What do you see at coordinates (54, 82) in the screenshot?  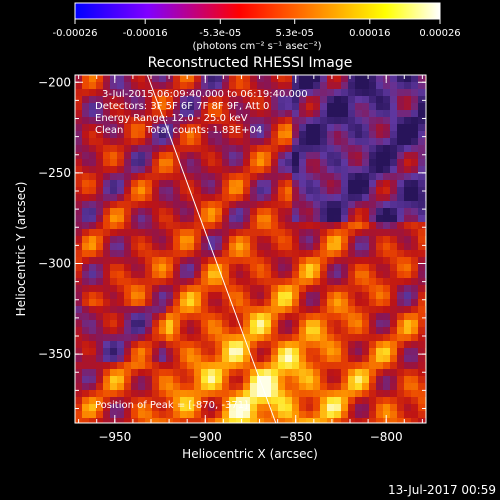 I see `y-tick-label: −200` at bounding box center [54, 82].